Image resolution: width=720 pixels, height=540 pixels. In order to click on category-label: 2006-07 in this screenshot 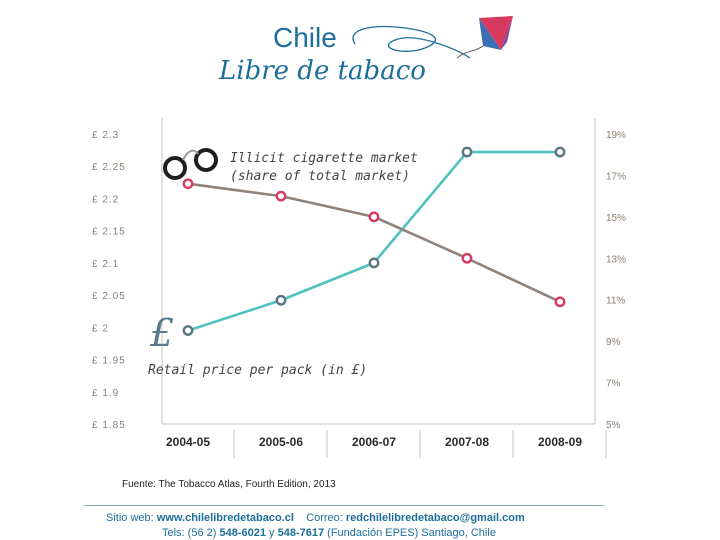, I will do `click(374, 442)`.